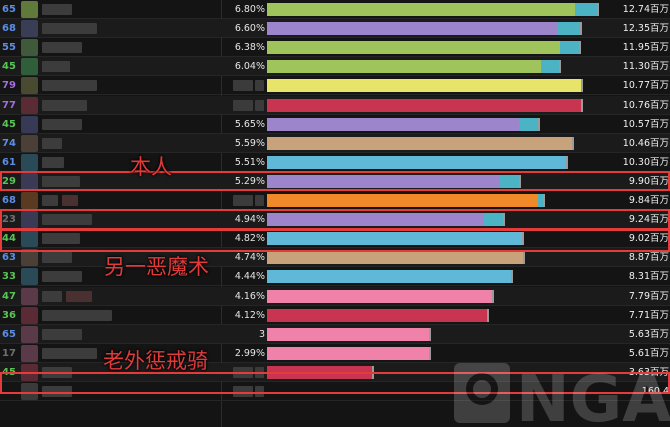 This screenshot has height=427, width=670. I want to click on damage-total: 7.71百万, so click(648, 315).